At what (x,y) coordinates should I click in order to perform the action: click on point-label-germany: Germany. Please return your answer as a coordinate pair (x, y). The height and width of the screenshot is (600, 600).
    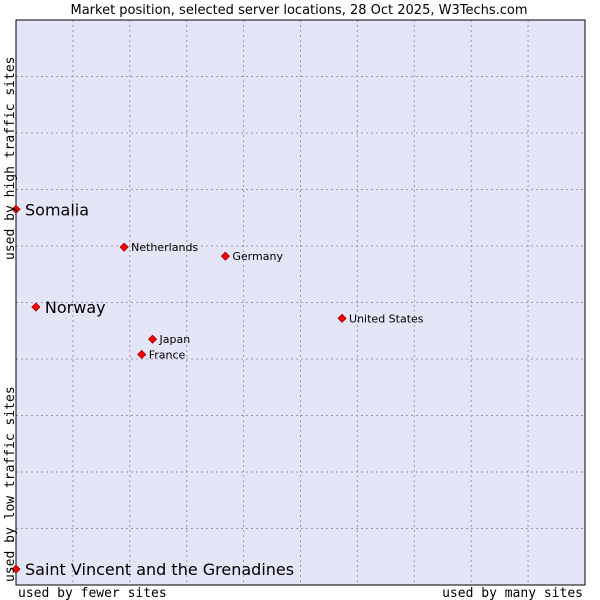
    Looking at the image, I should click on (257, 256).